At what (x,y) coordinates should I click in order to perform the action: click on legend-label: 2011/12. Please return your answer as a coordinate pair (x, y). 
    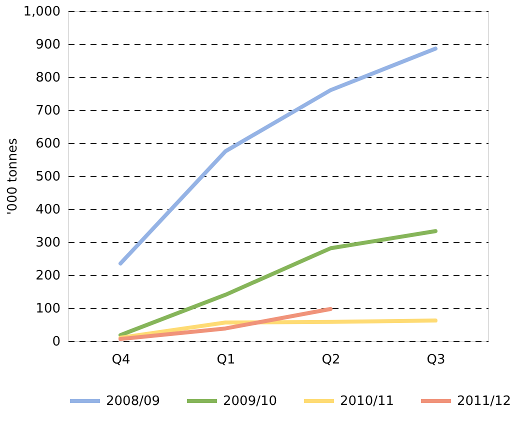
    Looking at the image, I should click on (484, 401).